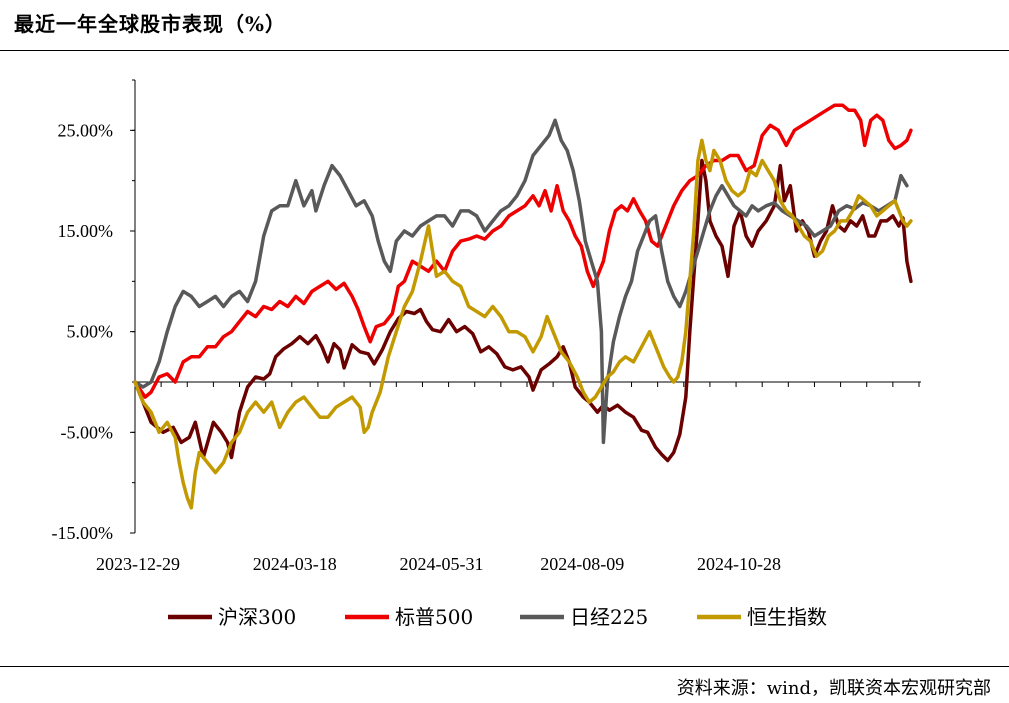 The width and height of the screenshot is (1009, 703). Describe the element at coordinates (504, 50) in the screenshot. I see `title-divider` at that location.